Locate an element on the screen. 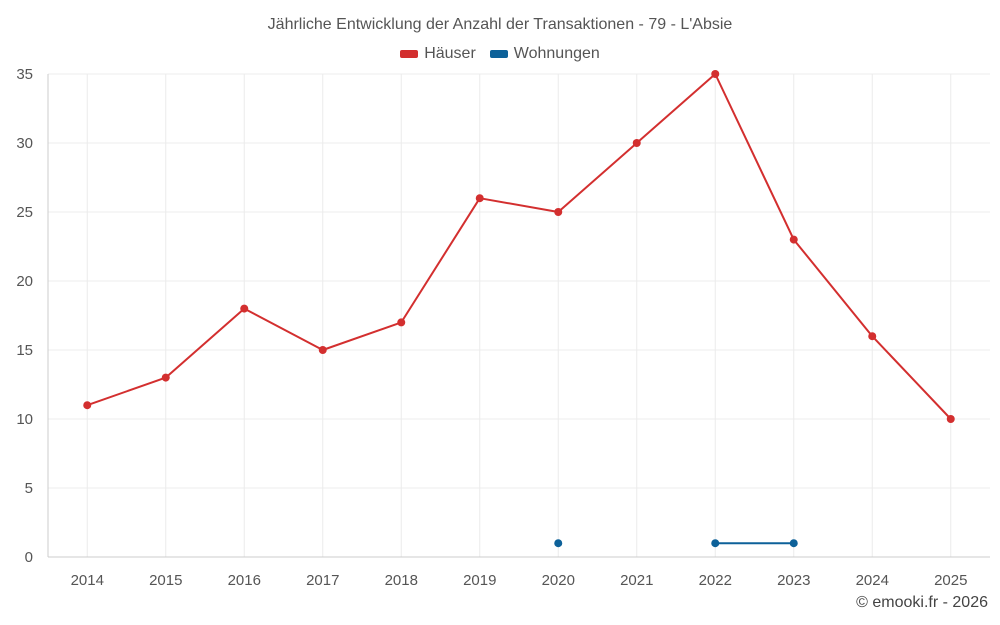 The height and width of the screenshot is (625, 1000). x-tick-label: 2023 is located at coordinates (793, 580).